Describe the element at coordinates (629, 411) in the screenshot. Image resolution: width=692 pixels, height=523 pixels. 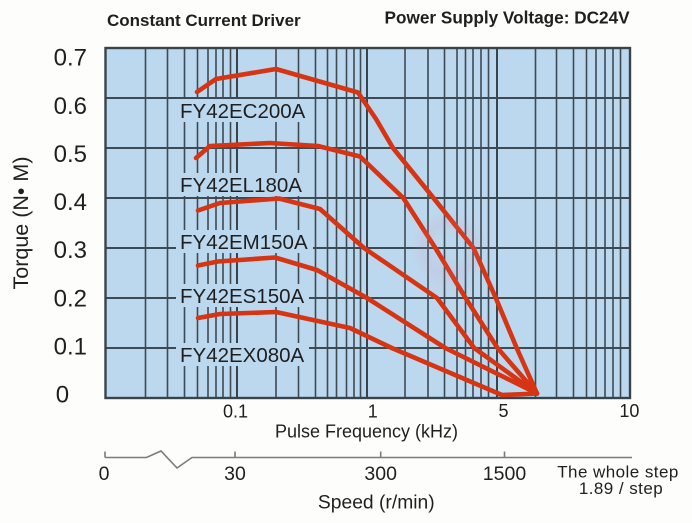
I see `svg-text: 10` at that location.